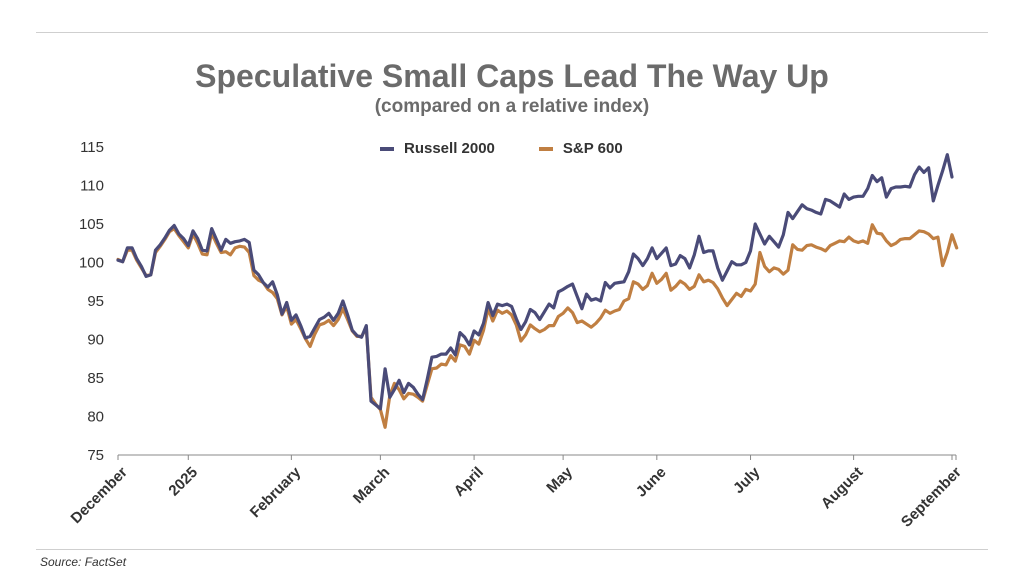  I want to click on x-tick-label-may: May, so click(559, 479).